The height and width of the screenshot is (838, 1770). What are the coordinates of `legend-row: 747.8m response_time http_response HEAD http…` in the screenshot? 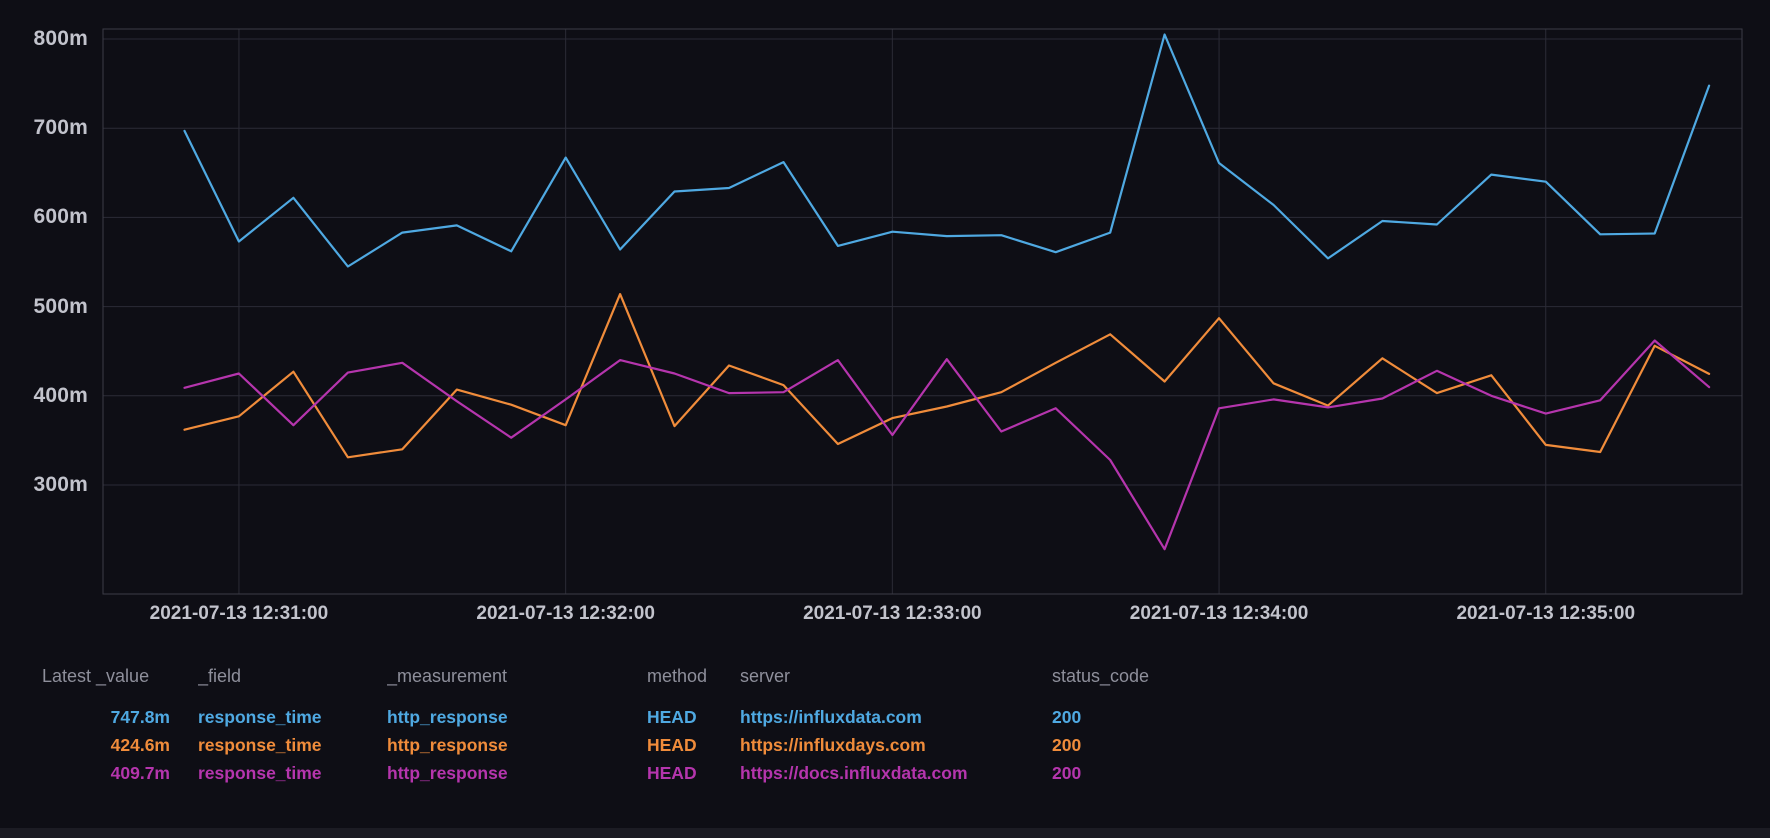 It's located at (885, 717).